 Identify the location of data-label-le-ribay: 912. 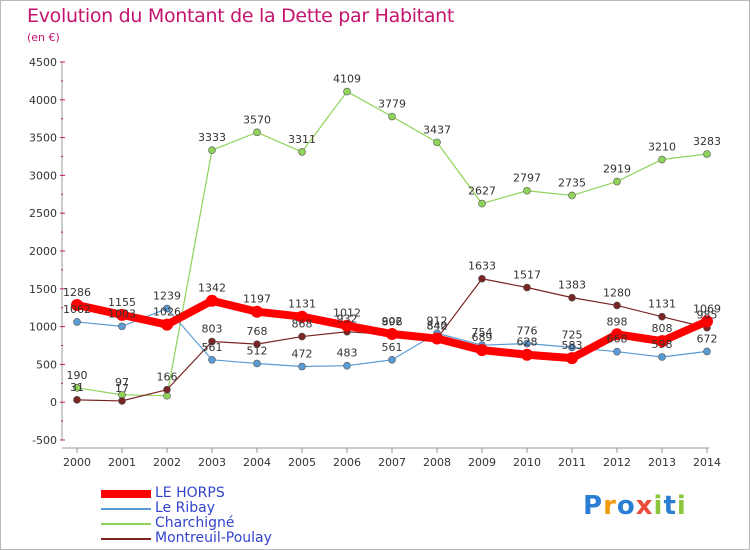
(437, 320).